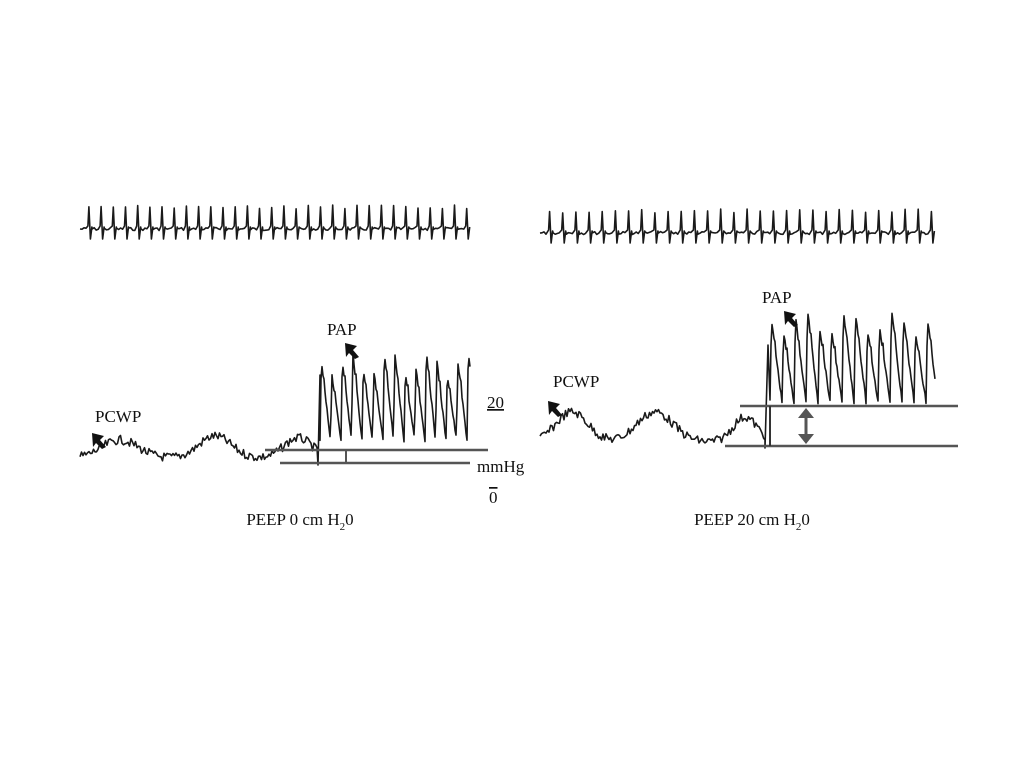 The image size is (1024, 768). I want to click on scale-top: 20, so click(495, 402).